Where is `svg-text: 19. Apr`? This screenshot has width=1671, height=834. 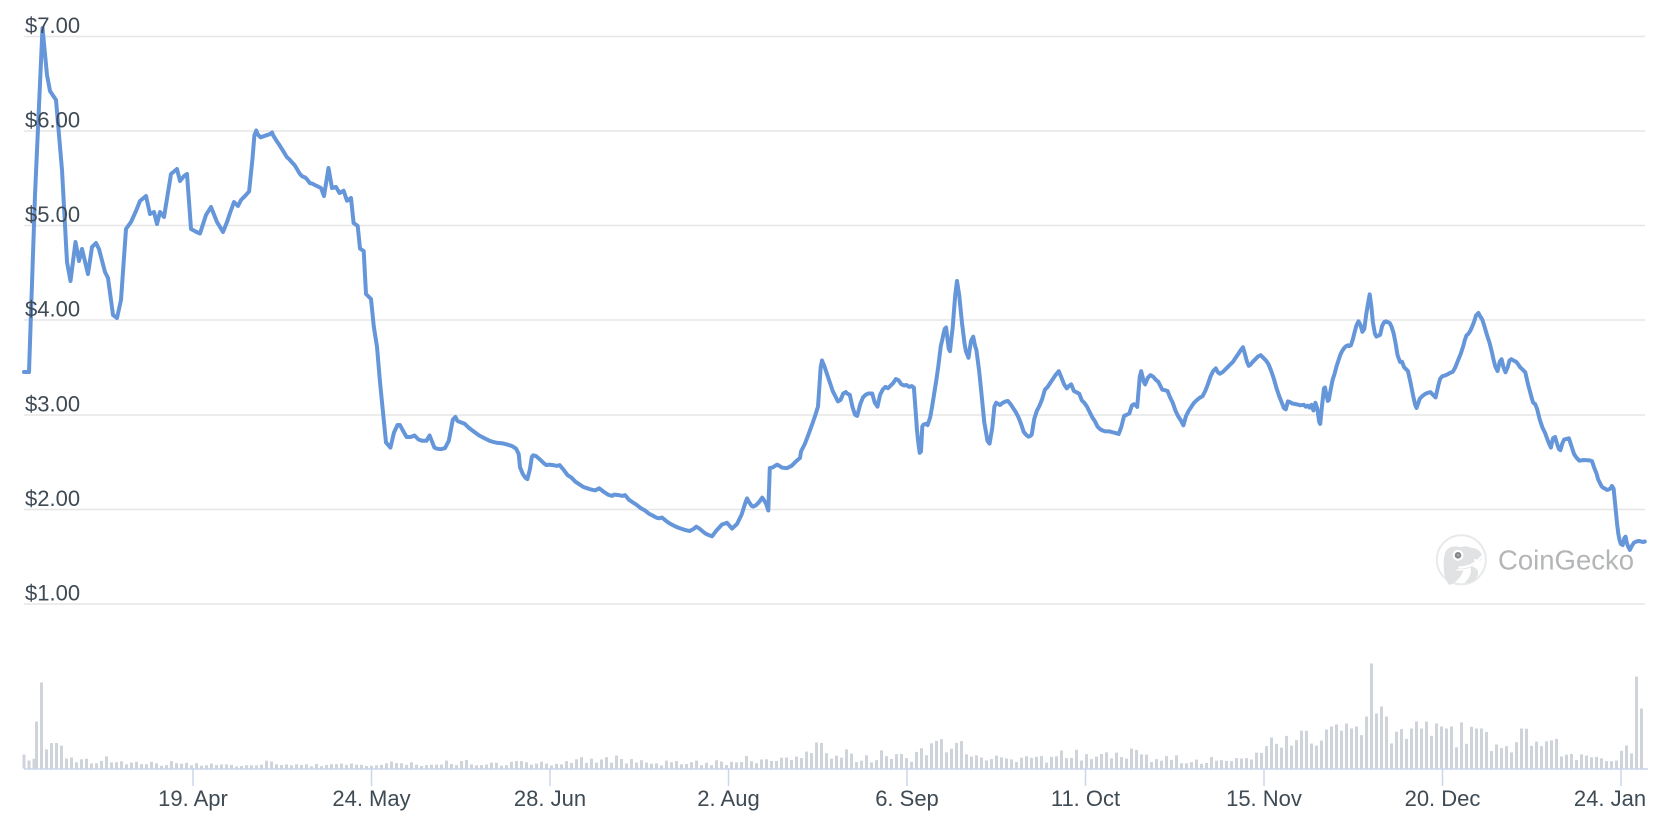
svg-text: 19. Apr is located at coordinates (193, 798).